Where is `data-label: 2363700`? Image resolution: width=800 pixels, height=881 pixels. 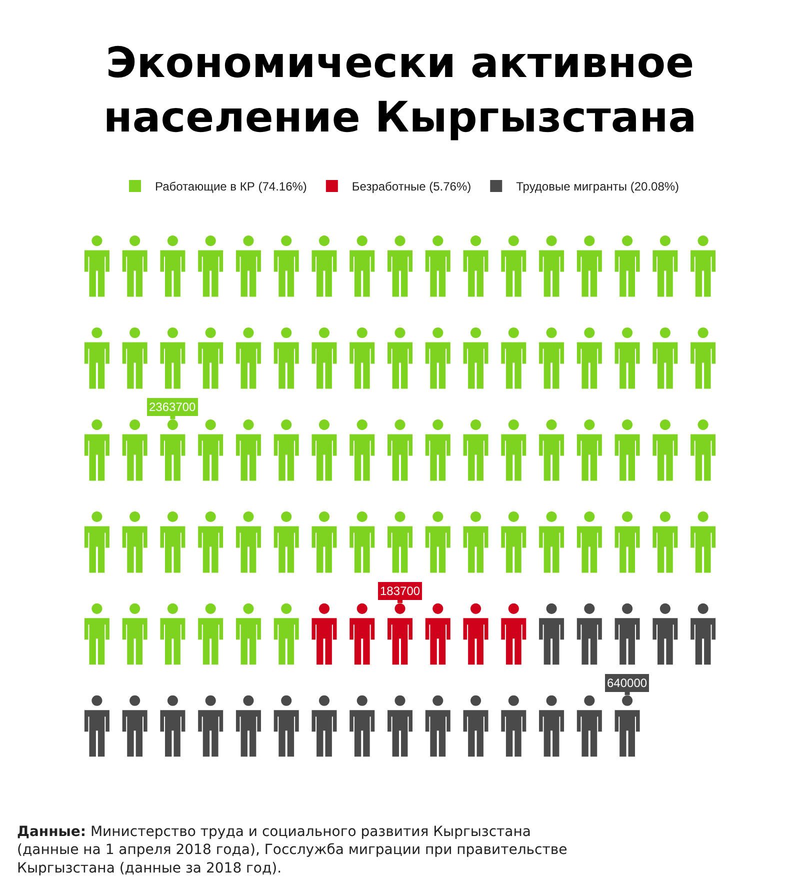 data-label: 2363700 is located at coordinates (172, 407).